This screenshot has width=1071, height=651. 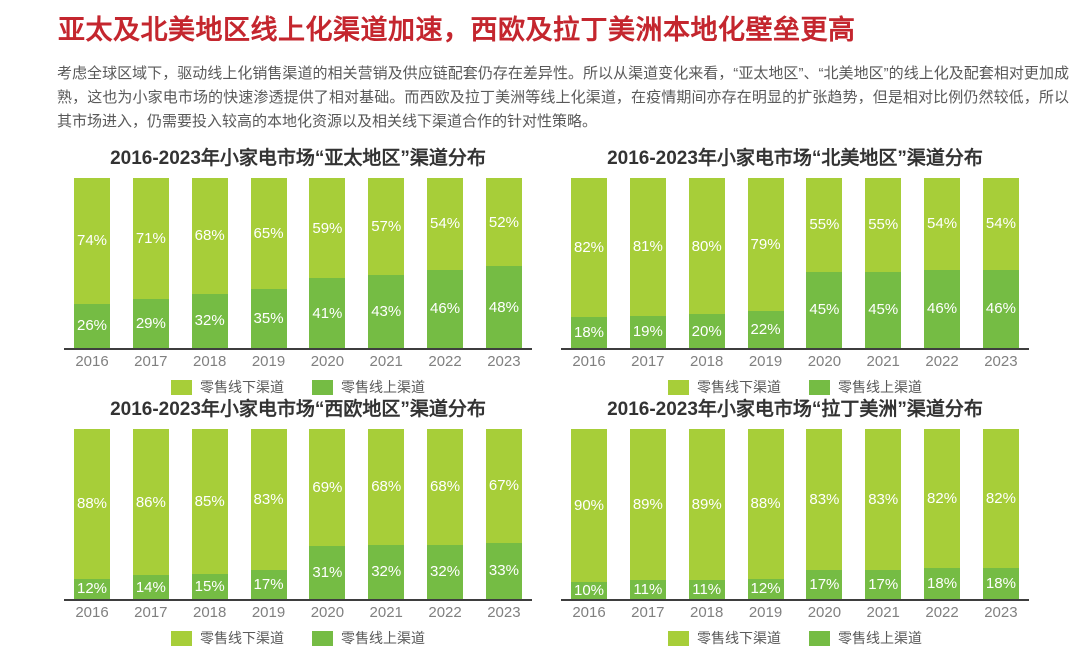 What do you see at coordinates (795, 387) in the screenshot?
I see `chart-legend: 零售线下渠道 零售线上渠道` at bounding box center [795, 387].